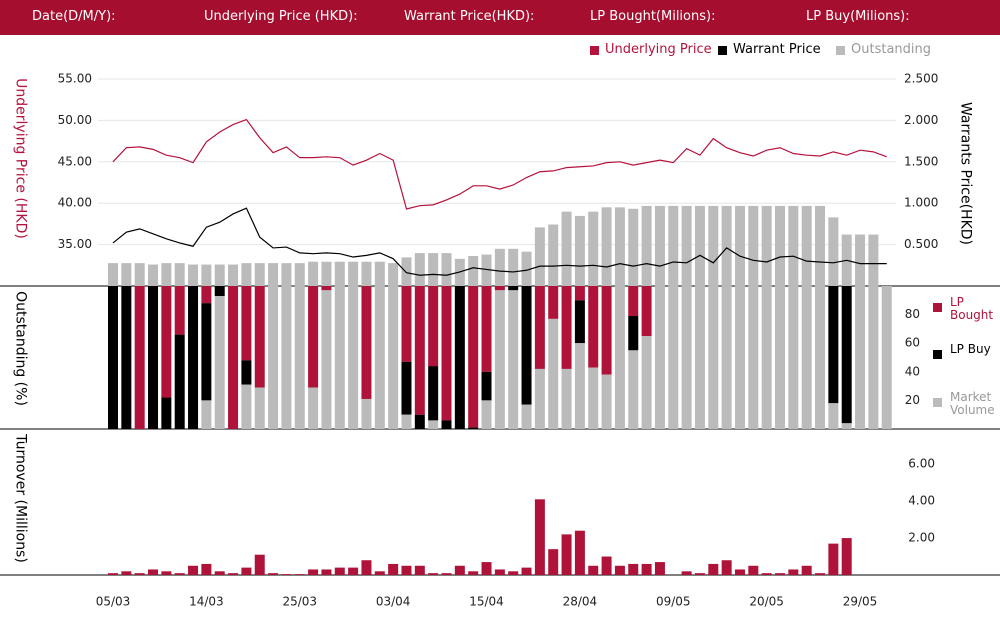 Image resolution: width=1000 pixels, height=620 pixels. What do you see at coordinates (921, 538) in the screenshot?
I see `y-tick-label: 2.00` at bounding box center [921, 538].